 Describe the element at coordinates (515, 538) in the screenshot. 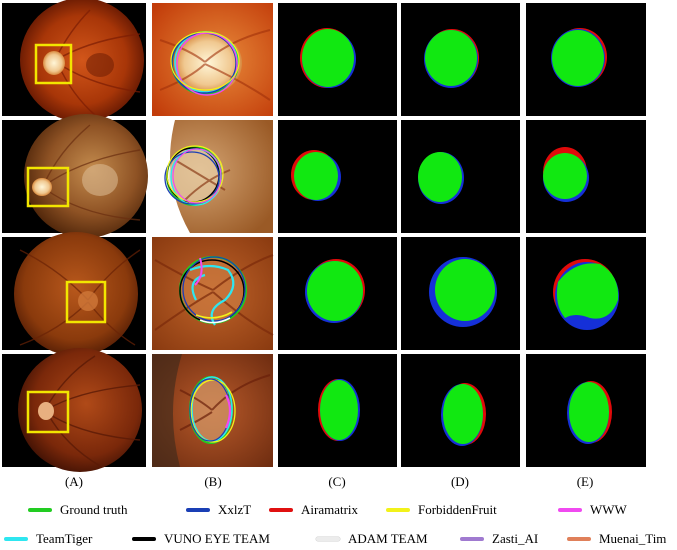

I see `legend-label: Zasti_AI` at that location.